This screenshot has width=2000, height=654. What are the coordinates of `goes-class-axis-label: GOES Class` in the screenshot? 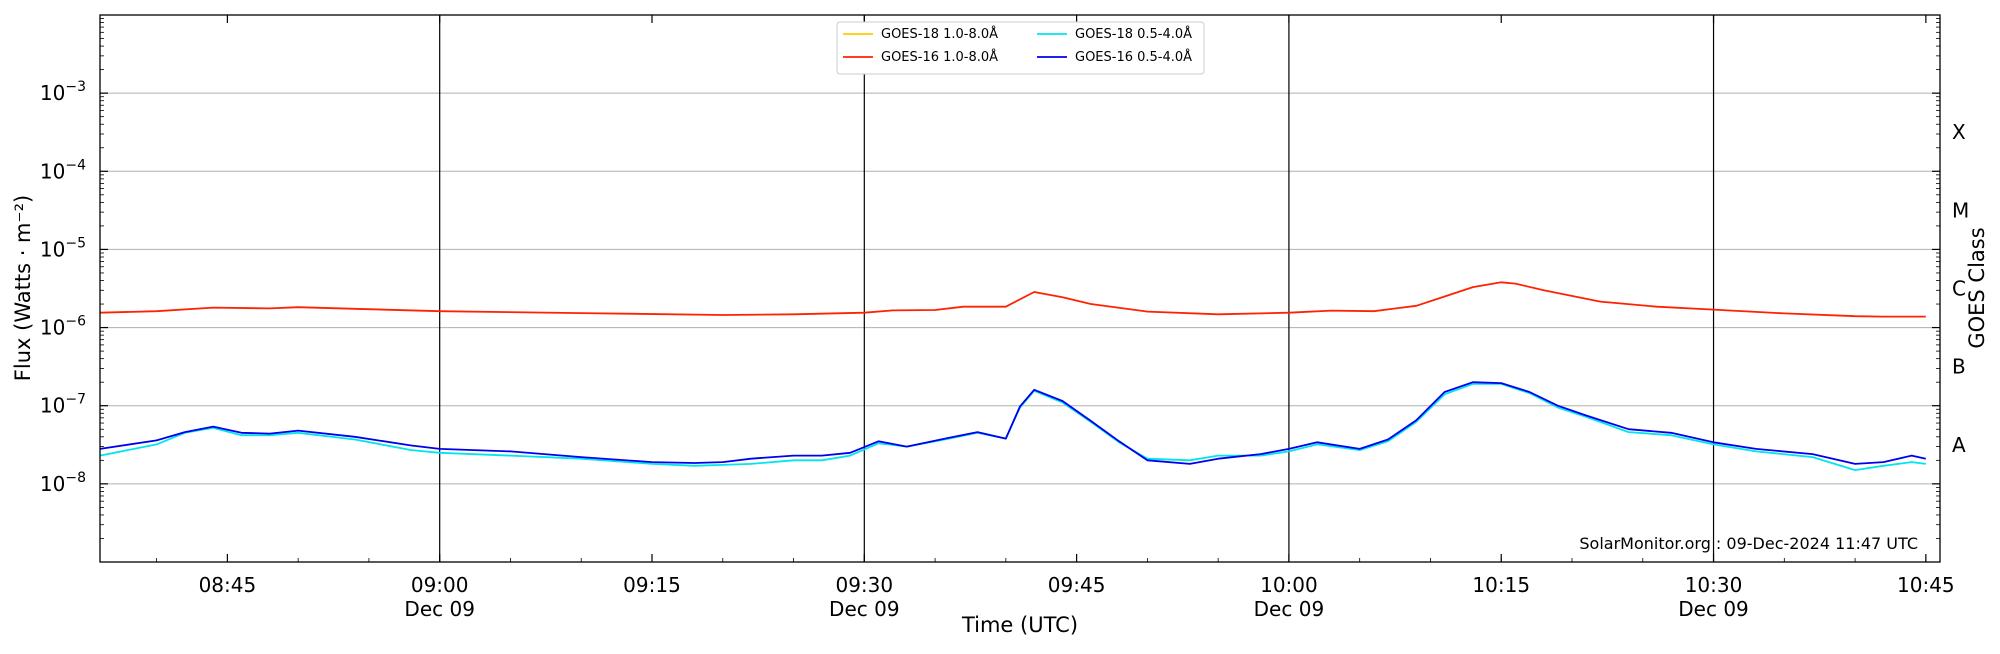 It's located at (1977, 287).